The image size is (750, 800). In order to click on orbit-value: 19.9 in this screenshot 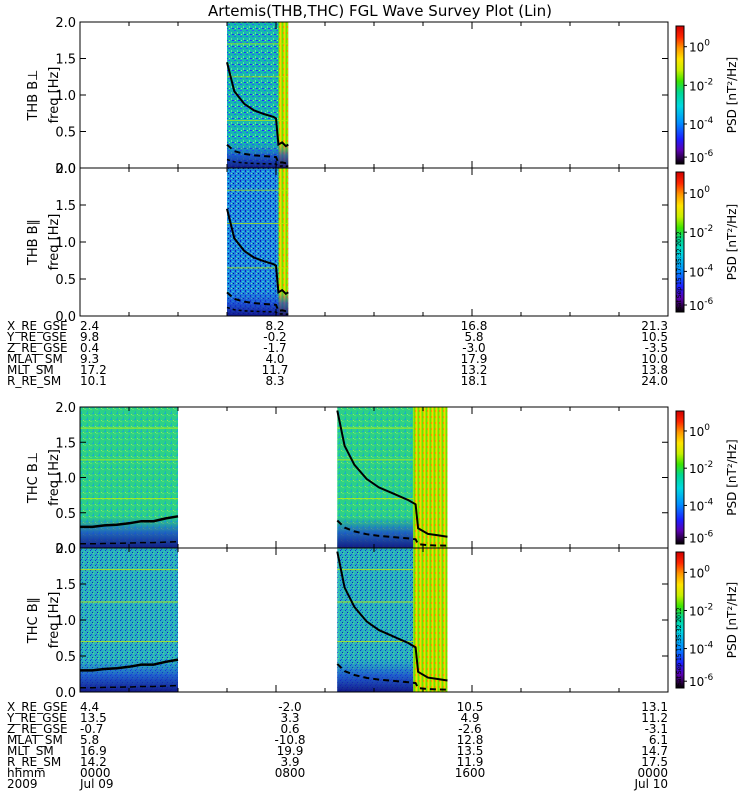, I will do `click(290, 751)`.